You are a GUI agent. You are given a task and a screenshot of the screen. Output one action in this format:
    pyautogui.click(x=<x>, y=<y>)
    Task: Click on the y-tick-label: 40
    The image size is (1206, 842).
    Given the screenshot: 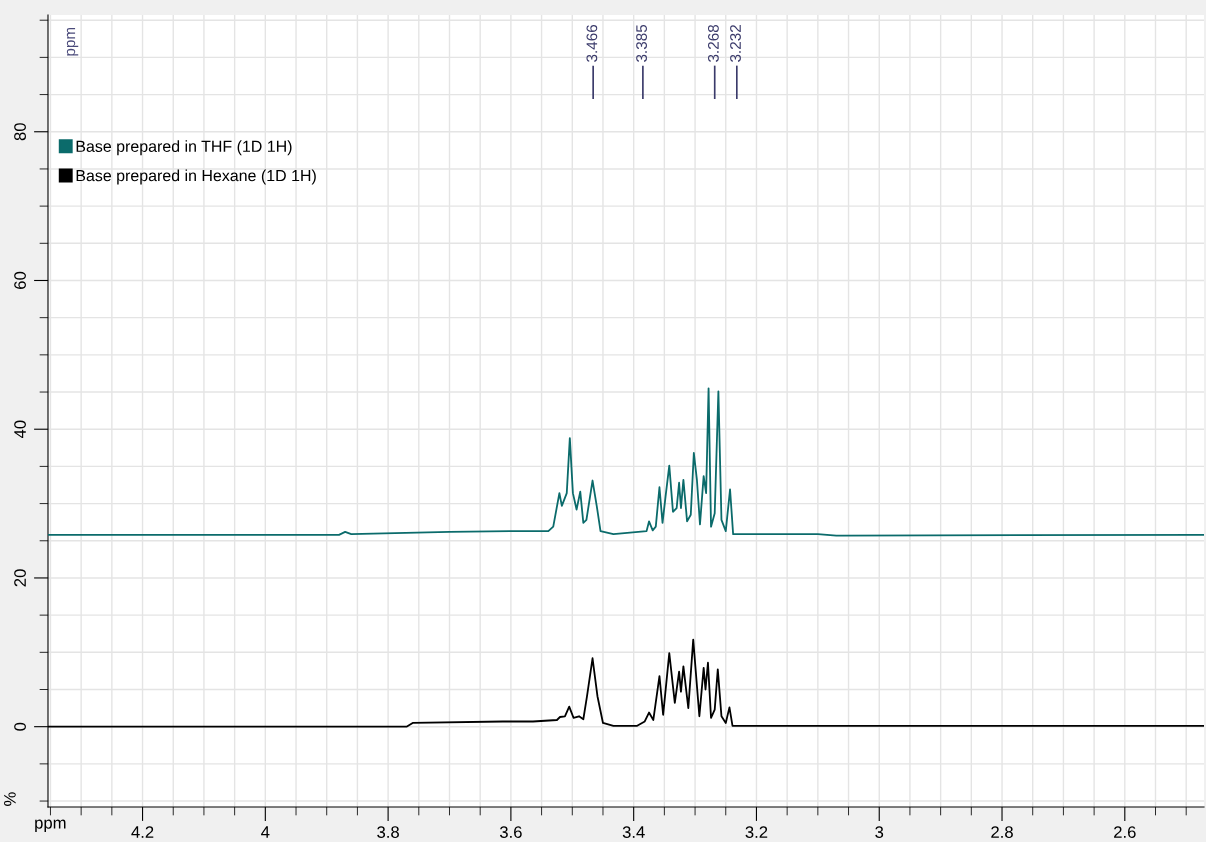 What is the action you would take?
    pyautogui.click(x=20, y=429)
    